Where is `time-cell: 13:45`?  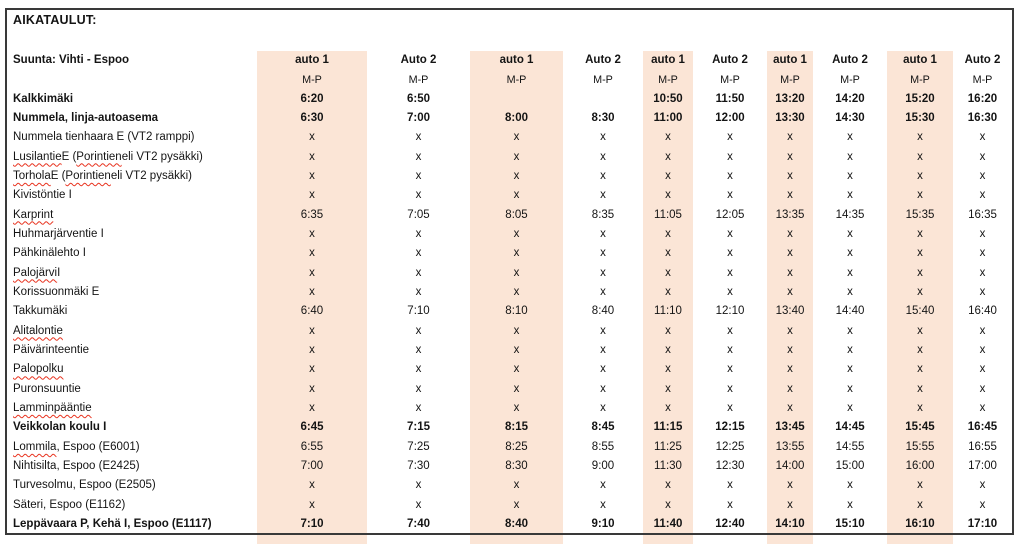 time-cell: 13:45 is located at coordinates (790, 427).